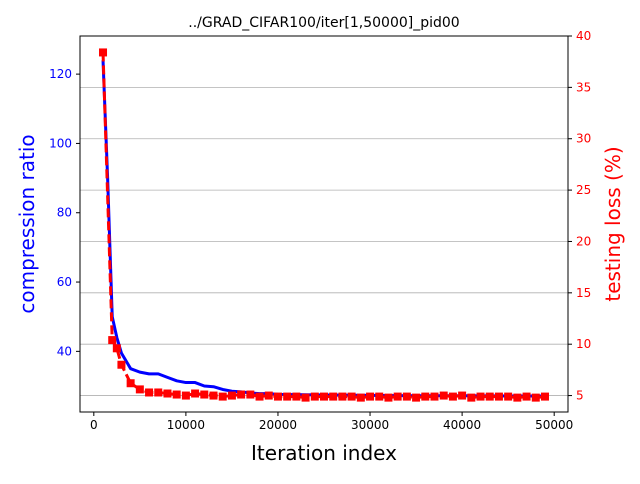 This screenshot has height=484, width=640. What do you see at coordinates (613, 223) in the screenshot?
I see `y-axis-right-label: testing loss (%)` at bounding box center [613, 223].